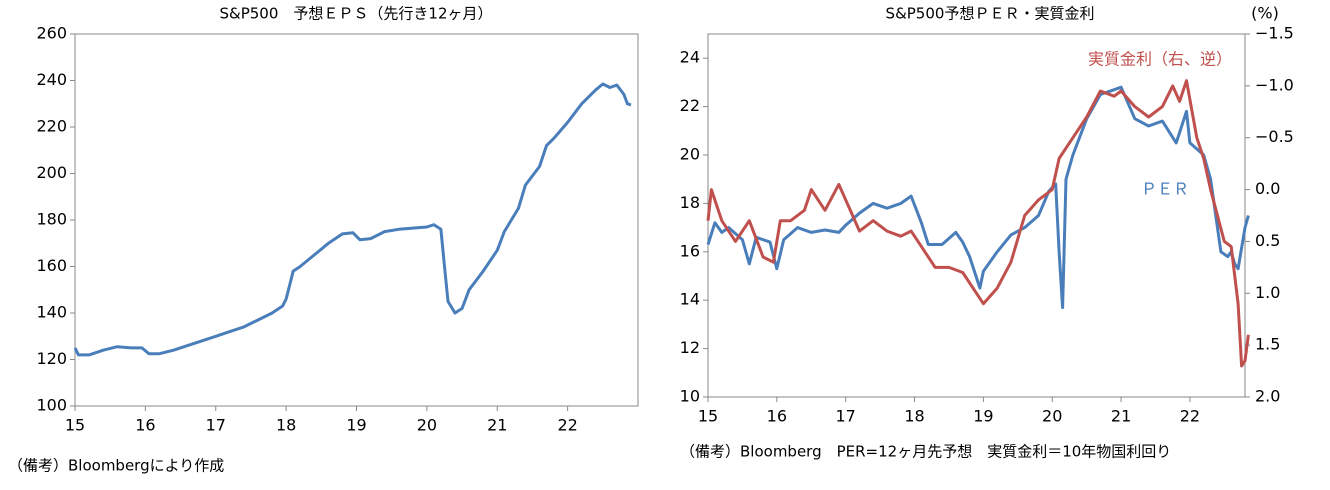  I want to click on y-tick-label: 14, so click(690, 299).